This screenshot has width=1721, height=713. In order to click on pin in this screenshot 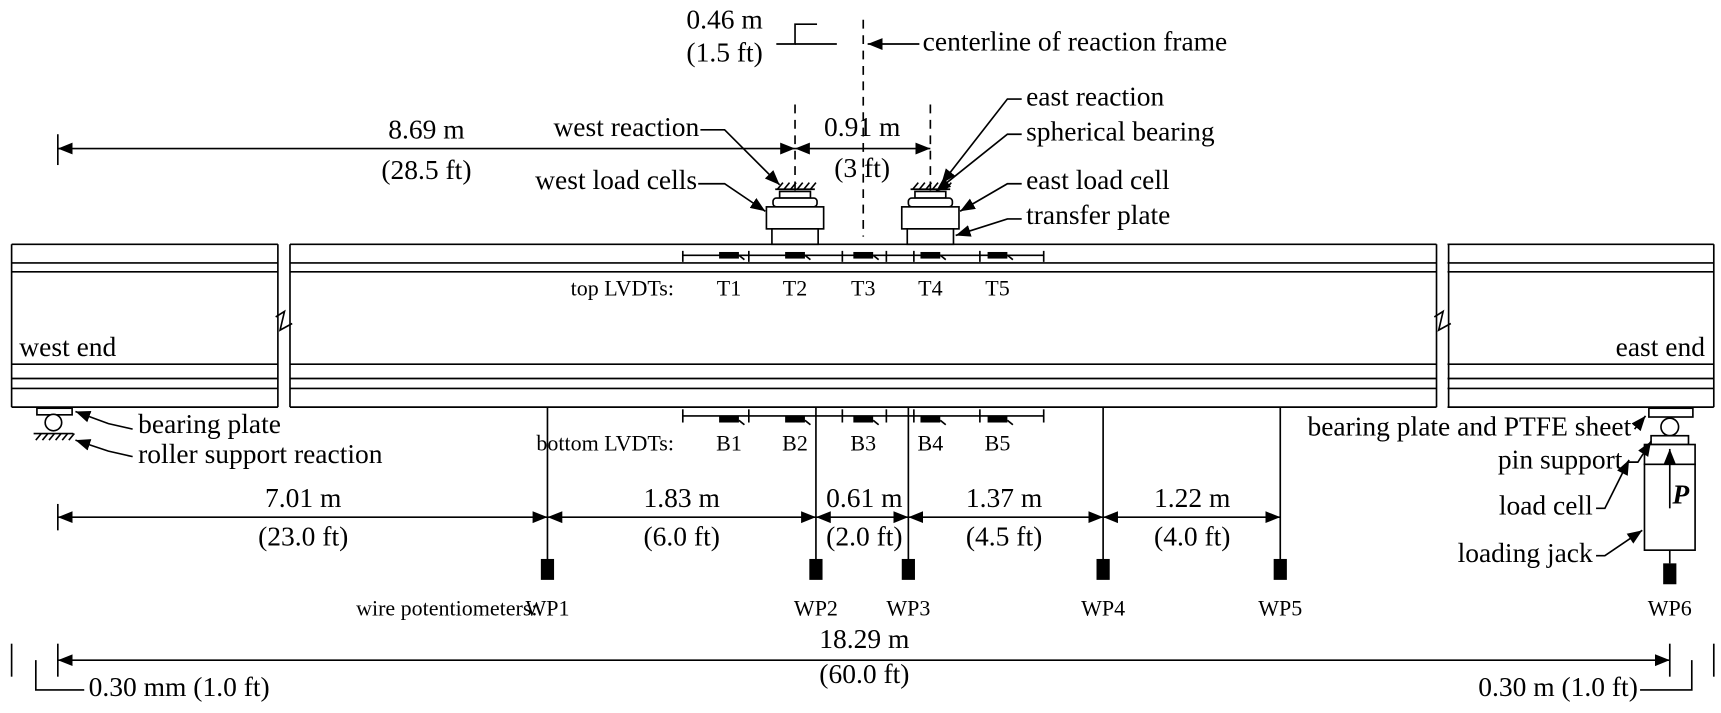, I will do `click(1670, 427)`.